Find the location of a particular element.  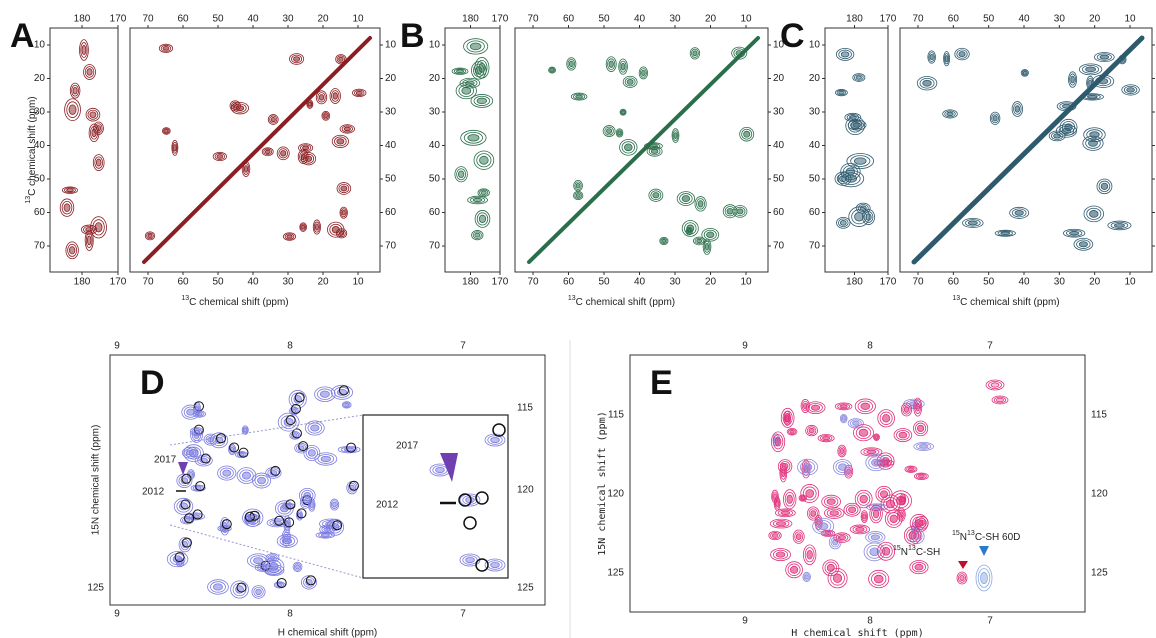

text-segment: N is located at coordinates (963, 537).